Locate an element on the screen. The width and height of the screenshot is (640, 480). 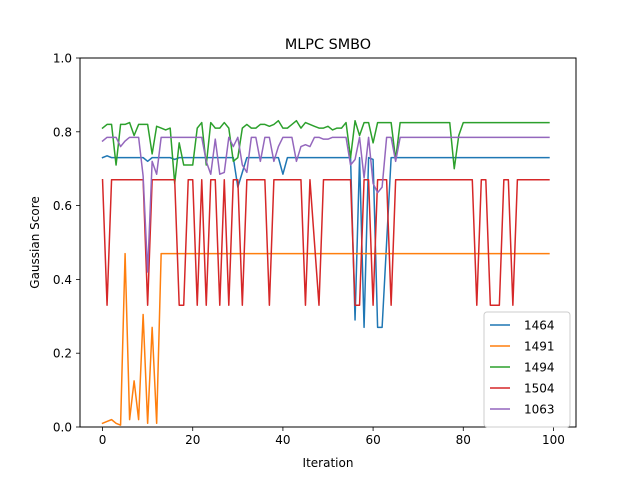
legend-label-1494: 1494 is located at coordinates (539, 368).